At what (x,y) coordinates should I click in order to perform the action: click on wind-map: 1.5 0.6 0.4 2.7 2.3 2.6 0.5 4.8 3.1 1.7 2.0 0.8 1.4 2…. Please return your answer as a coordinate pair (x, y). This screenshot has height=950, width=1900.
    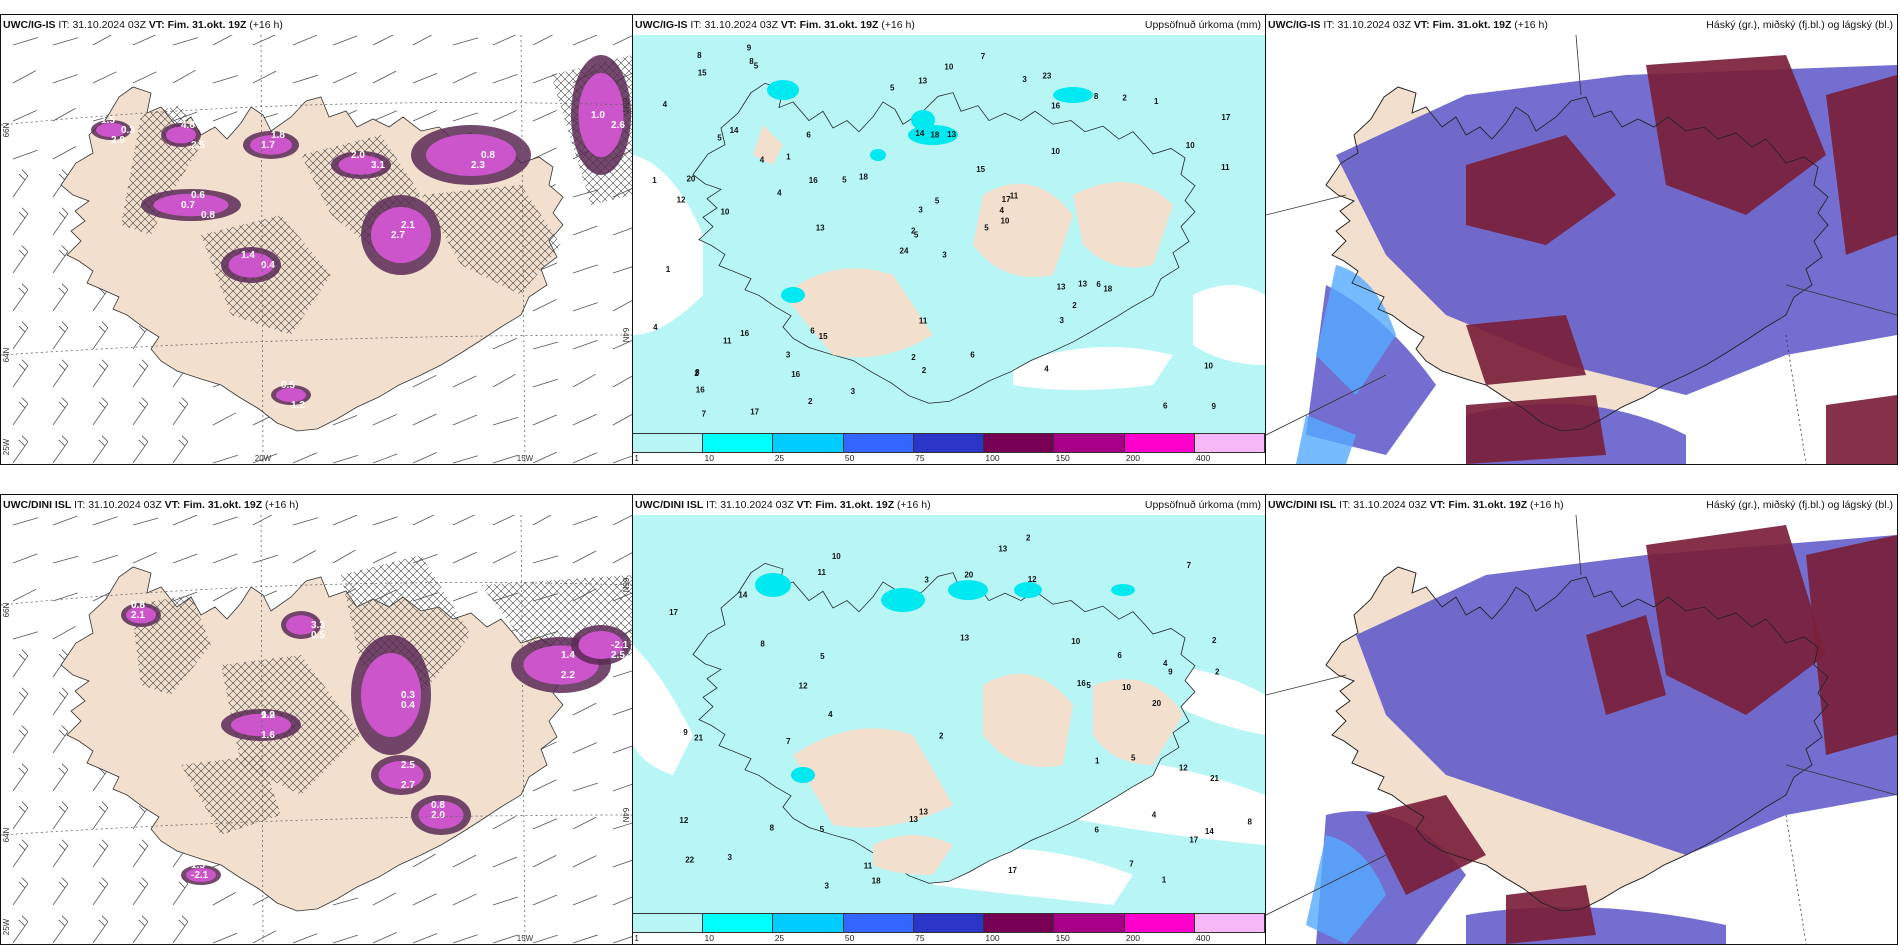
    Looking at the image, I should click on (316, 249).